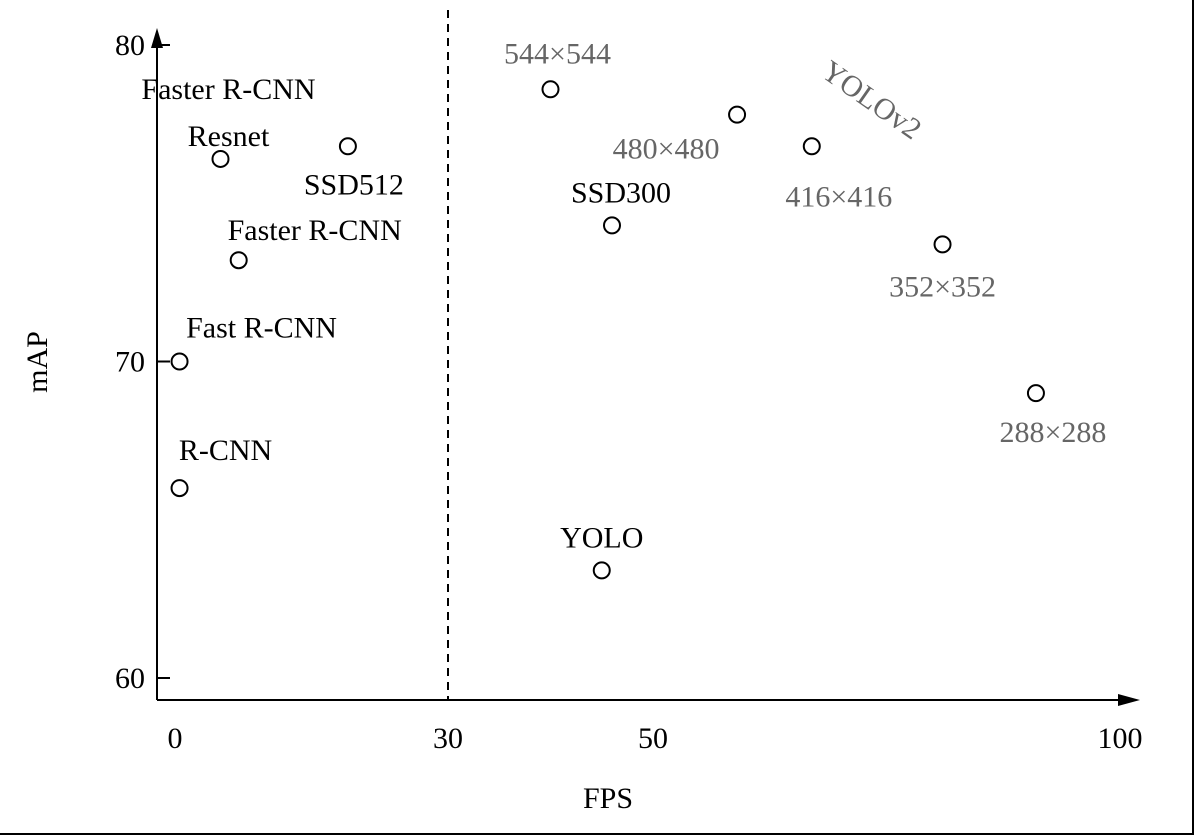  Describe the element at coordinates (1120, 738) in the screenshot. I see `x-tick-label: 100` at that location.